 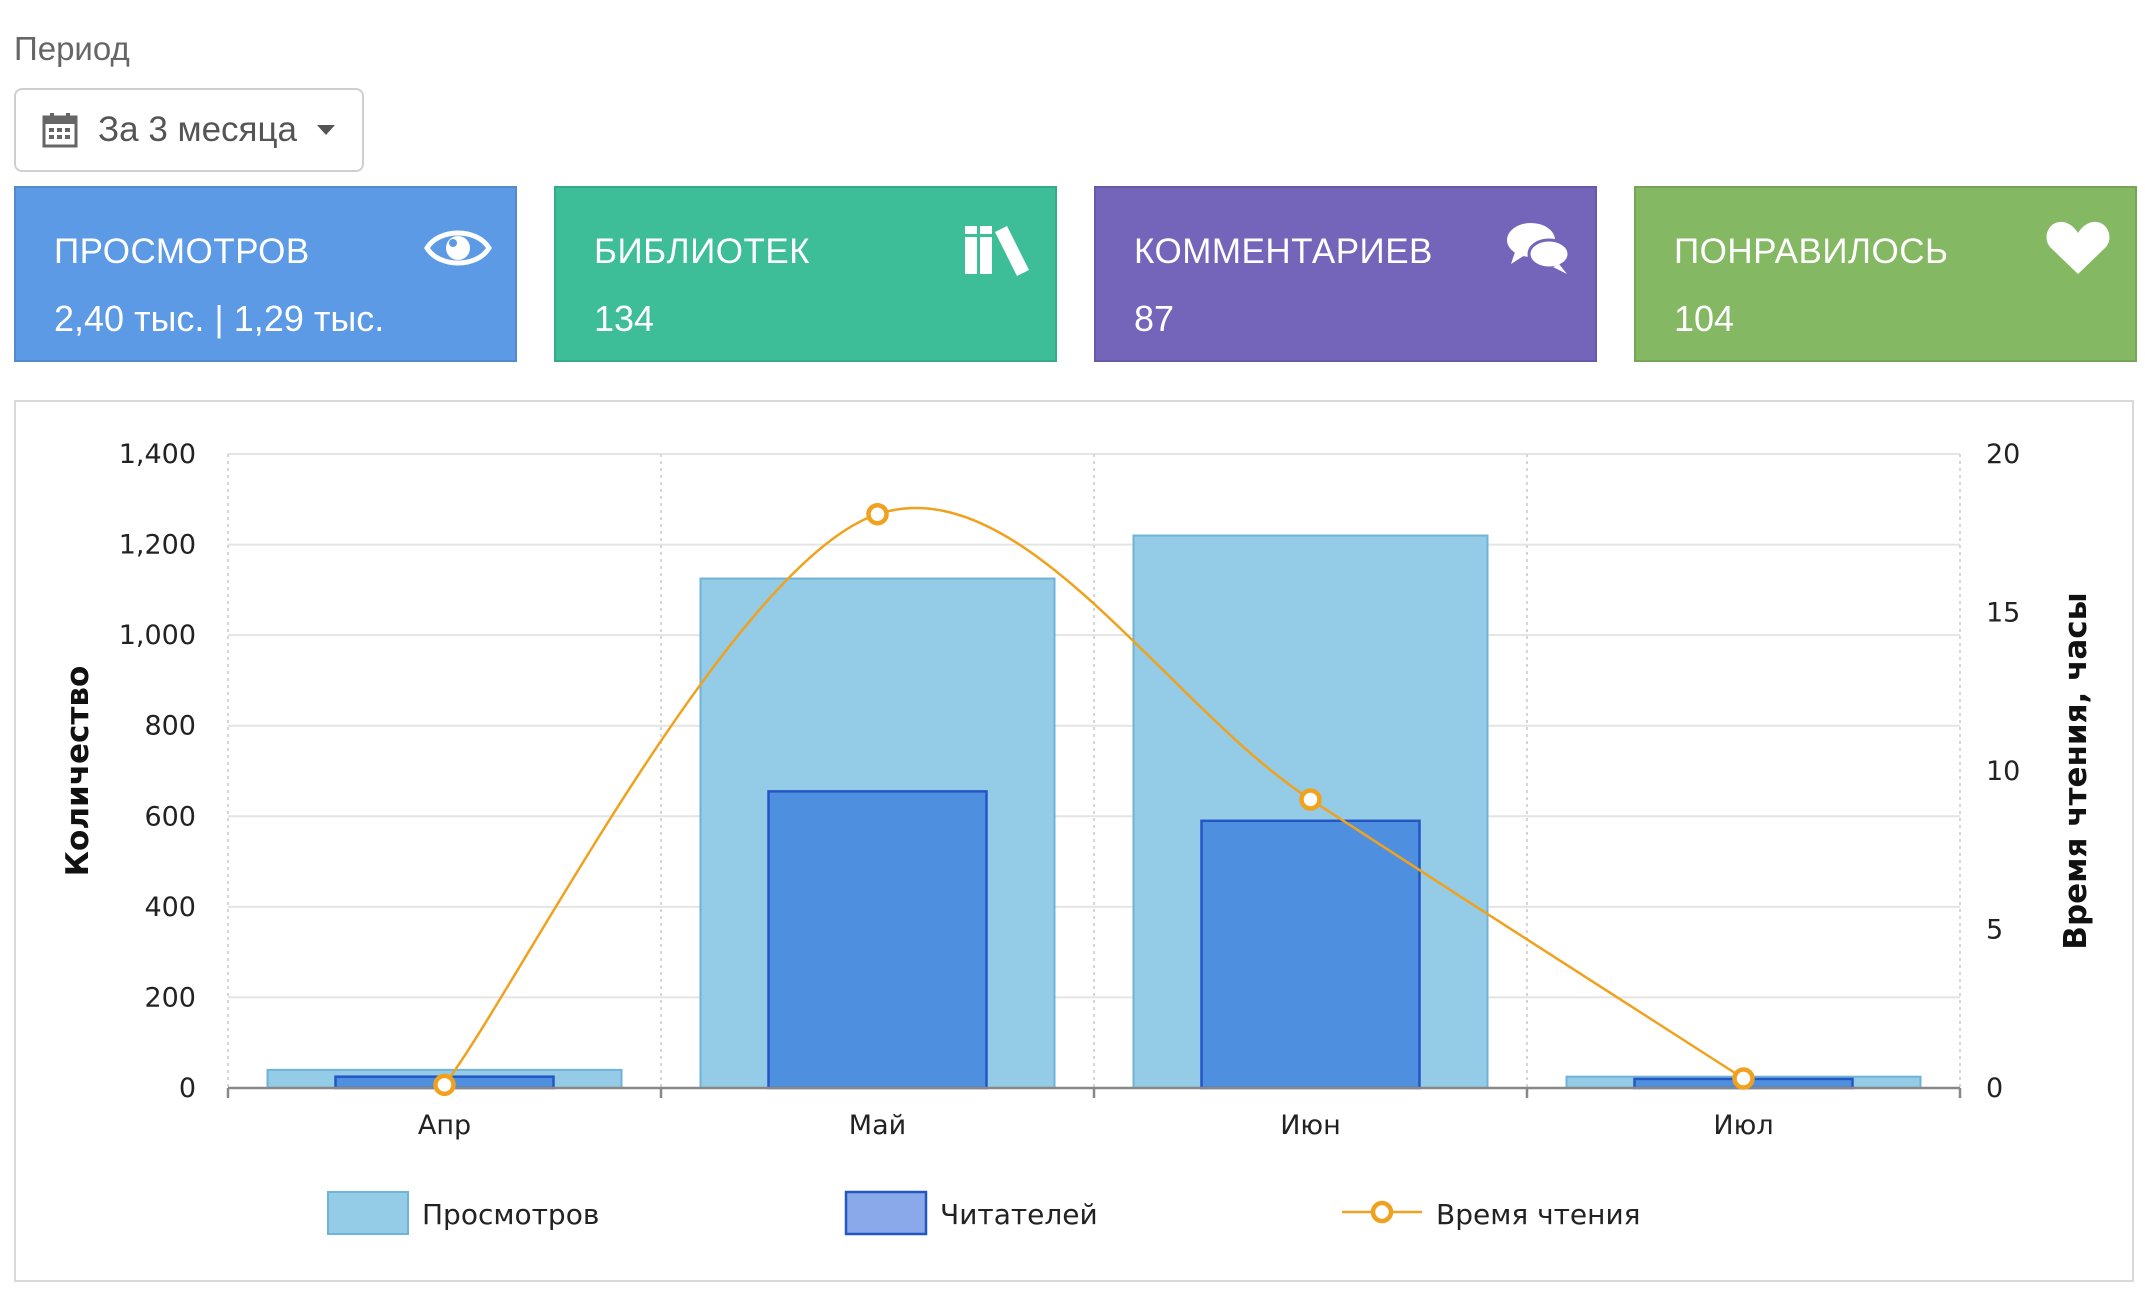 What do you see at coordinates (187, 1088) in the screenshot?
I see `y-tick-label: 0` at bounding box center [187, 1088].